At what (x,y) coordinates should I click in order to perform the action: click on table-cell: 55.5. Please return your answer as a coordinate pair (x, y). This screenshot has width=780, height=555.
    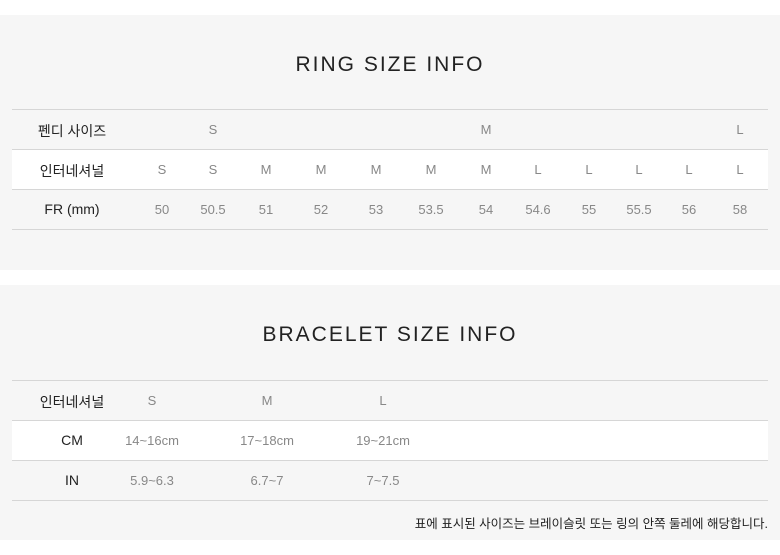
    Looking at the image, I should click on (639, 209).